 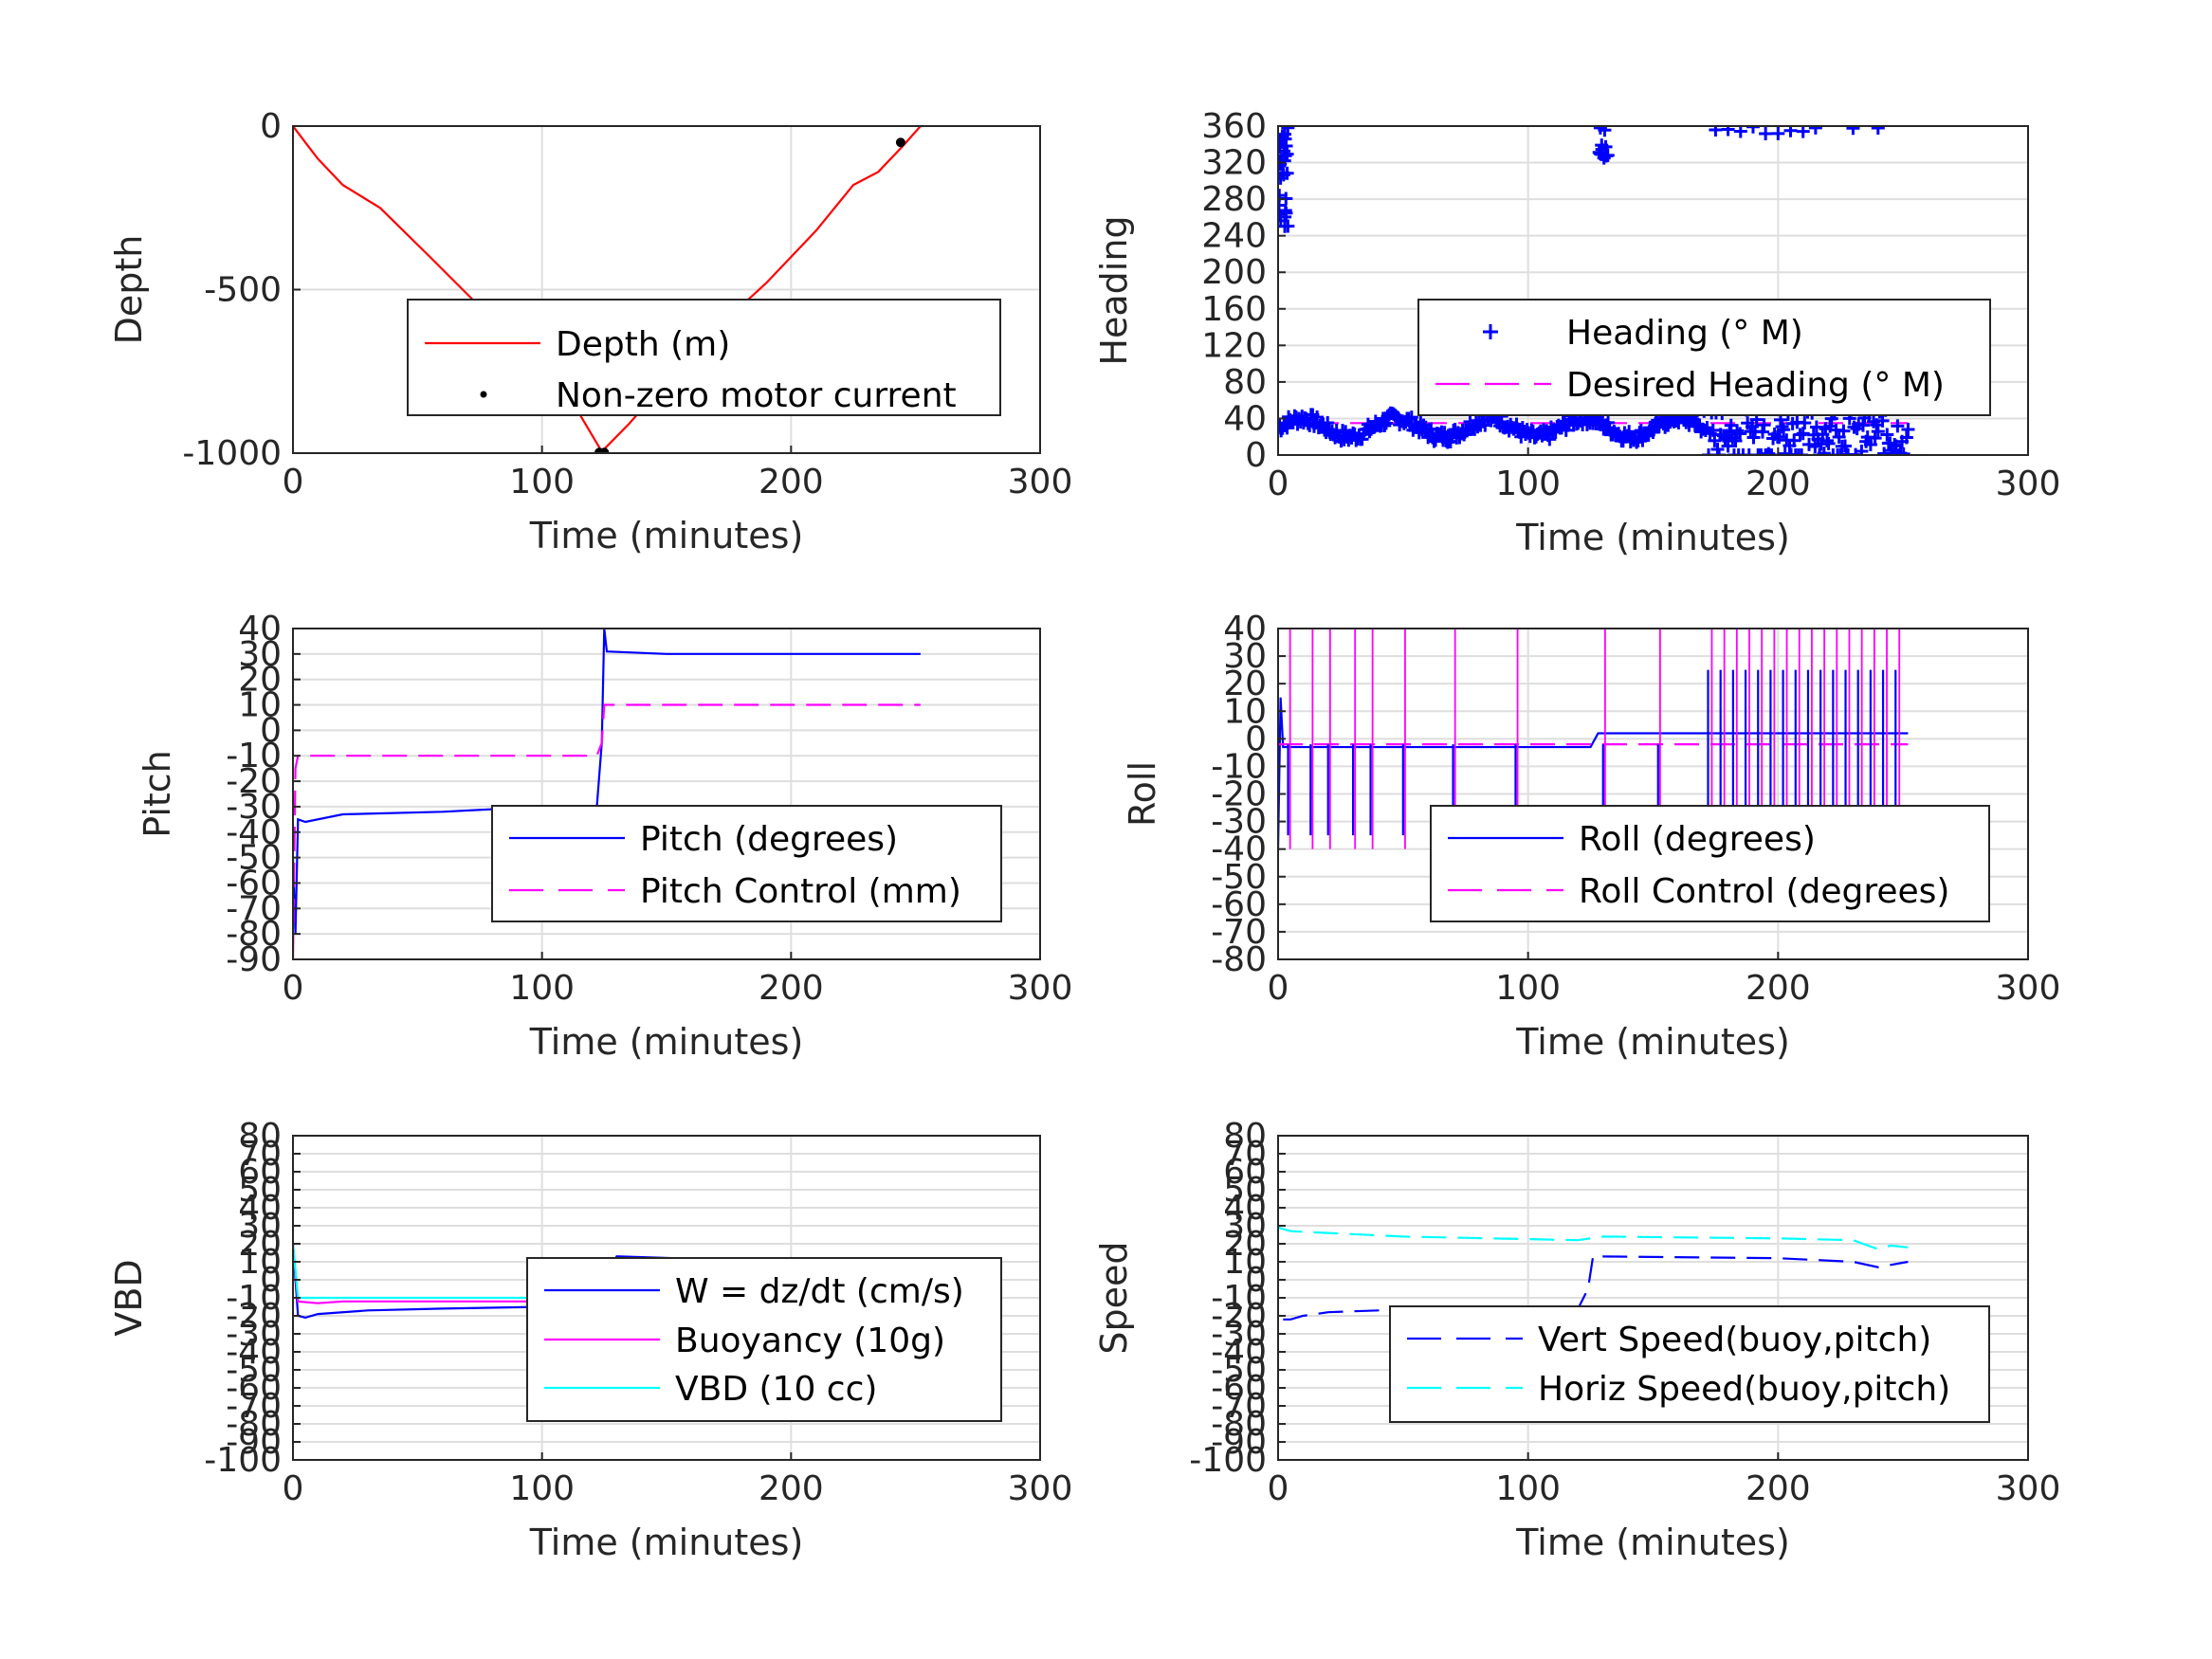 I want to click on y-tick-label: 360, so click(x=1234, y=126).